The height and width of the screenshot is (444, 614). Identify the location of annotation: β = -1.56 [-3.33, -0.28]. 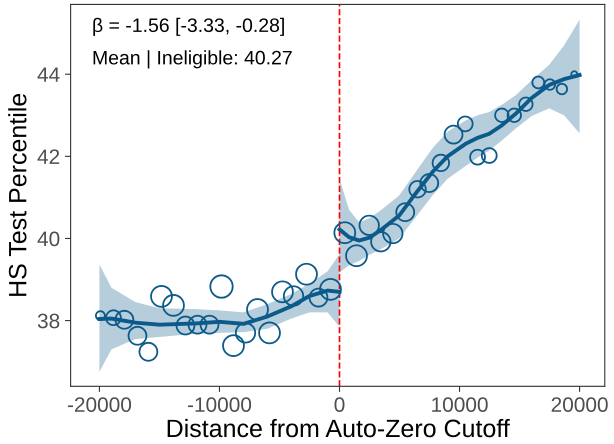
(188, 27).